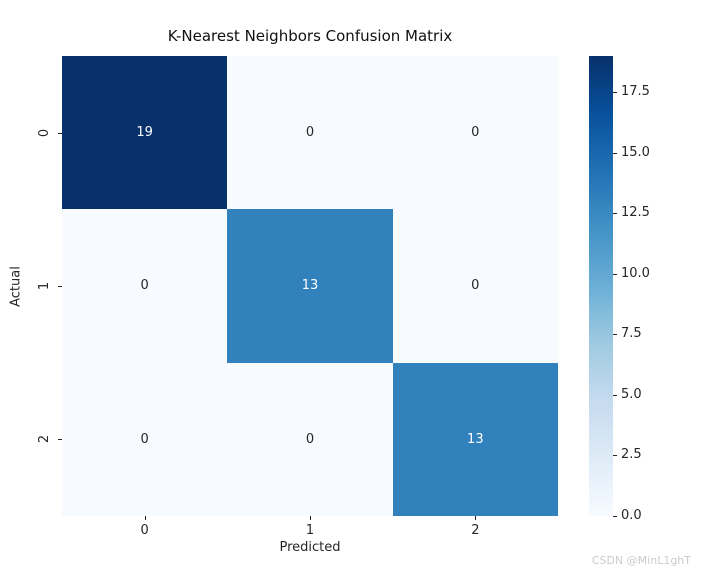  Describe the element at coordinates (144, 530) in the screenshot. I see `x-tick-label: 0` at that location.